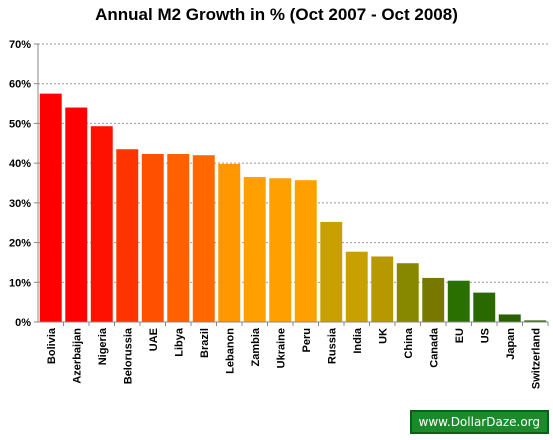  What do you see at coordinates (230, 351) in the screenshot?
I see `x-tick-label: Lebanon` at bounding box center [230, 351].